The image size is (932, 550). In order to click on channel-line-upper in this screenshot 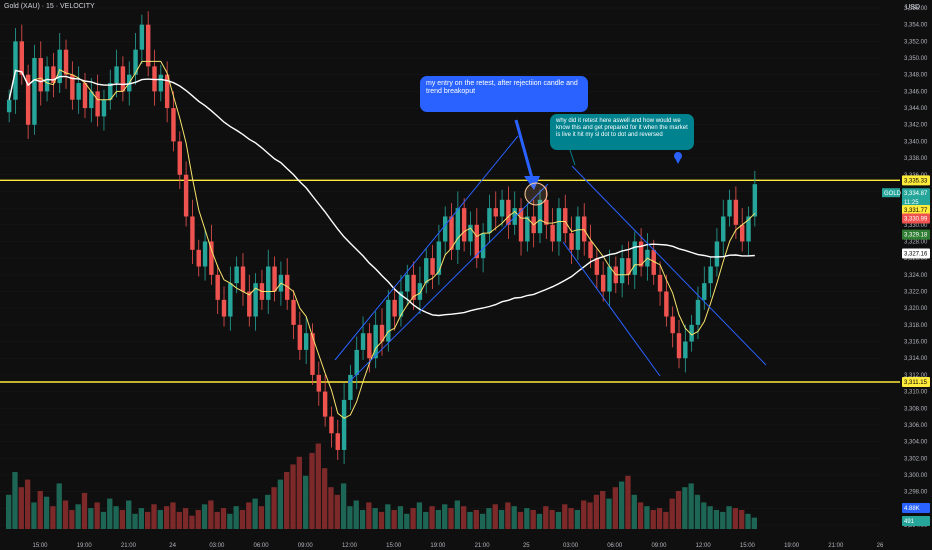, I will do `click(426, 248)`.